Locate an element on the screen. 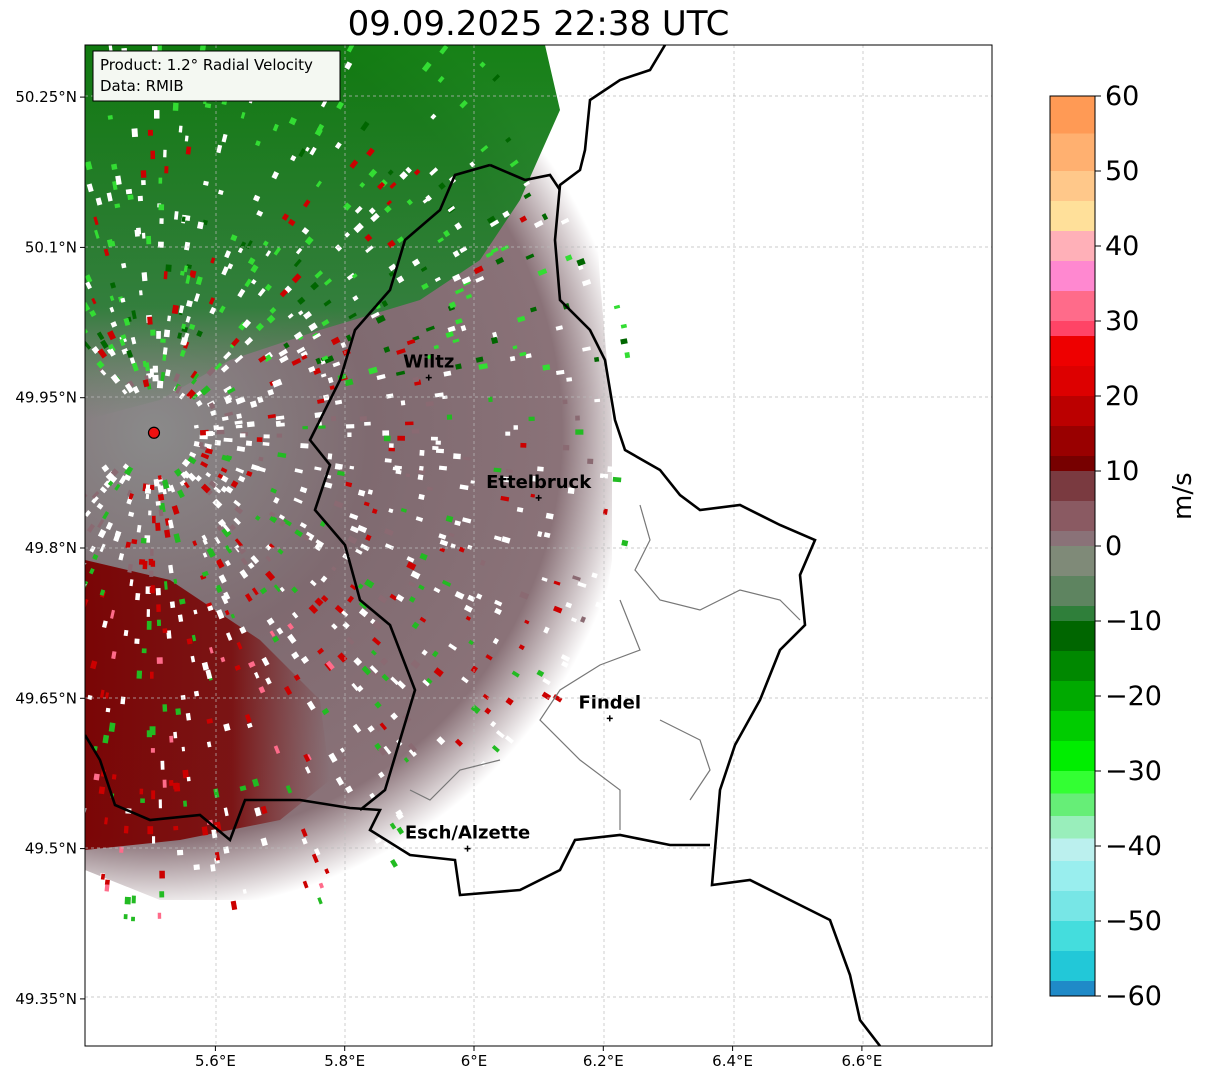 This screenshot has width=1207, height=1081. colorbar-tick-labels: 60 50 40 30 20 10 0 −10 −20 −30 −40 −50 −60 is located at coordinates (1128, 546).